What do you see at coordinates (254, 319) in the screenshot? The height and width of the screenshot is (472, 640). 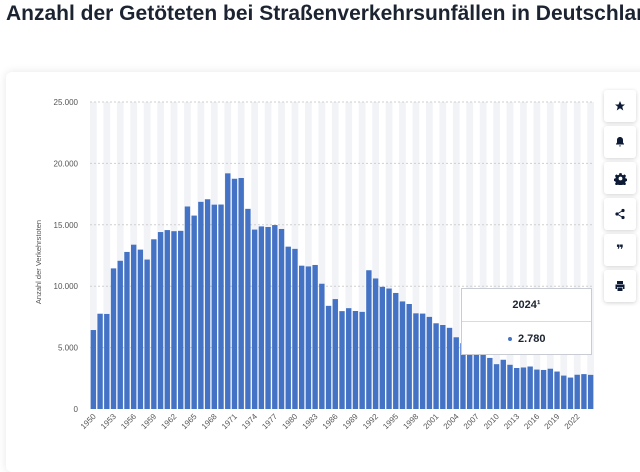 I see `bar-1974` at bounding box center [254, 319].